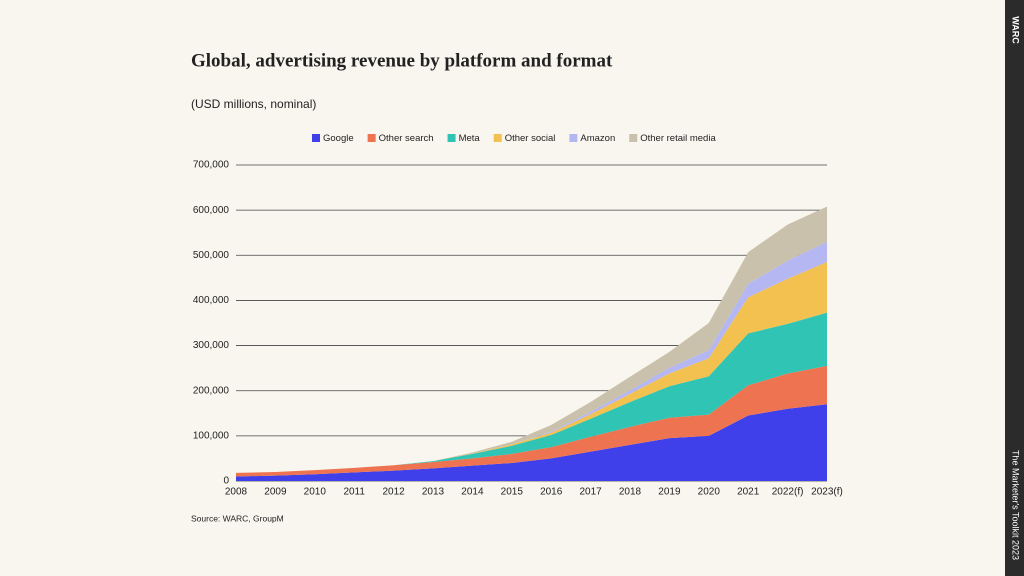 This screenshot has height=576, width=1024. What do you see at coordinates (211, 435) in the screenshot?
I see `y-tick-label: 100,000` at bounding box center [211, 435].